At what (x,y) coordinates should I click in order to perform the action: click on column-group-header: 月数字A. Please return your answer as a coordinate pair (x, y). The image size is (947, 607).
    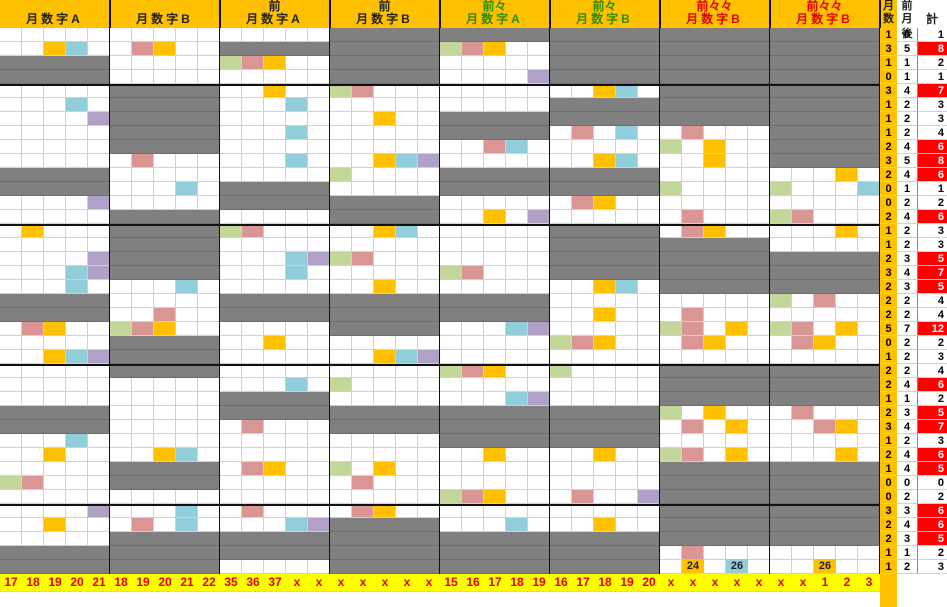
    Looking at the image, I should click on (55, 14).